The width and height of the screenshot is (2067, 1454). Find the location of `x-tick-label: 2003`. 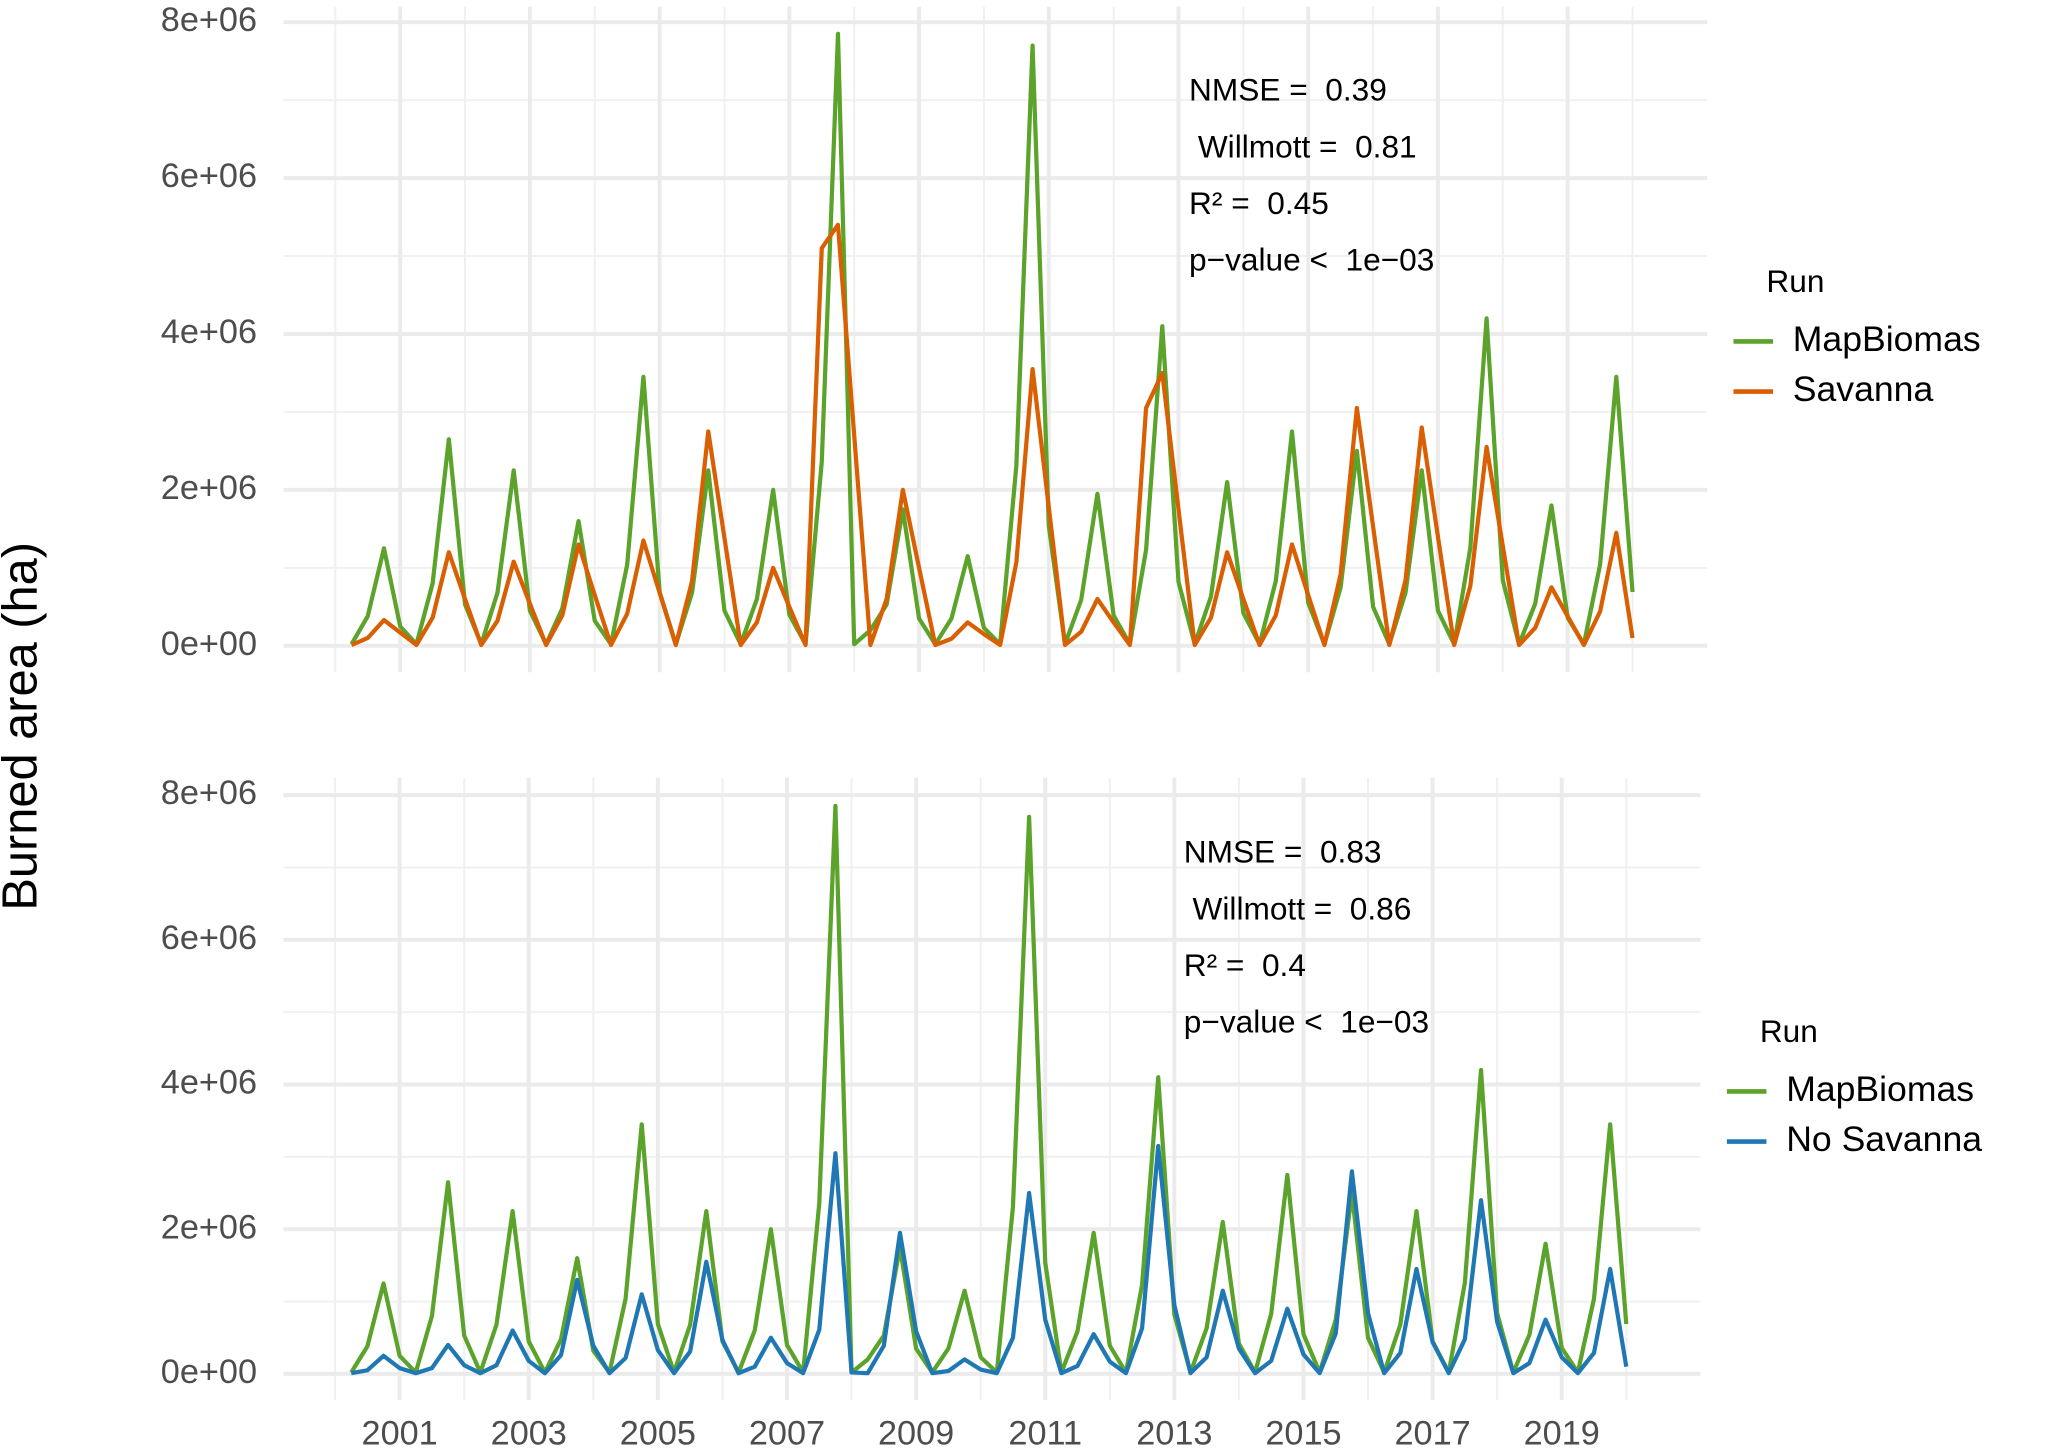

x-tick-label: 2003 is located at coordinates (529, 1434).